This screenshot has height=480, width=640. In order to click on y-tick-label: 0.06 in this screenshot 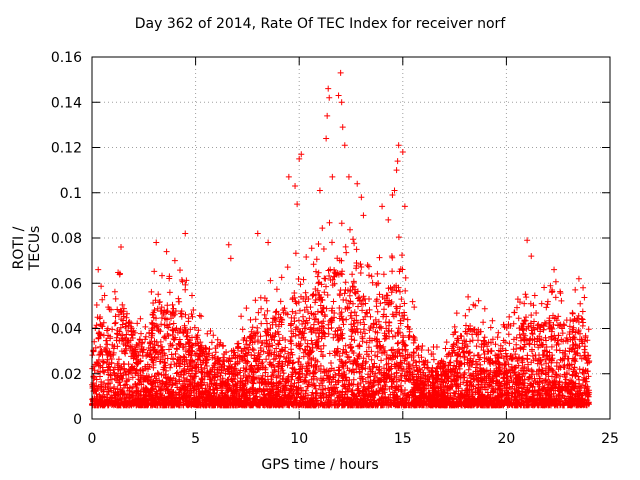, I will do `click(66, 284)`.